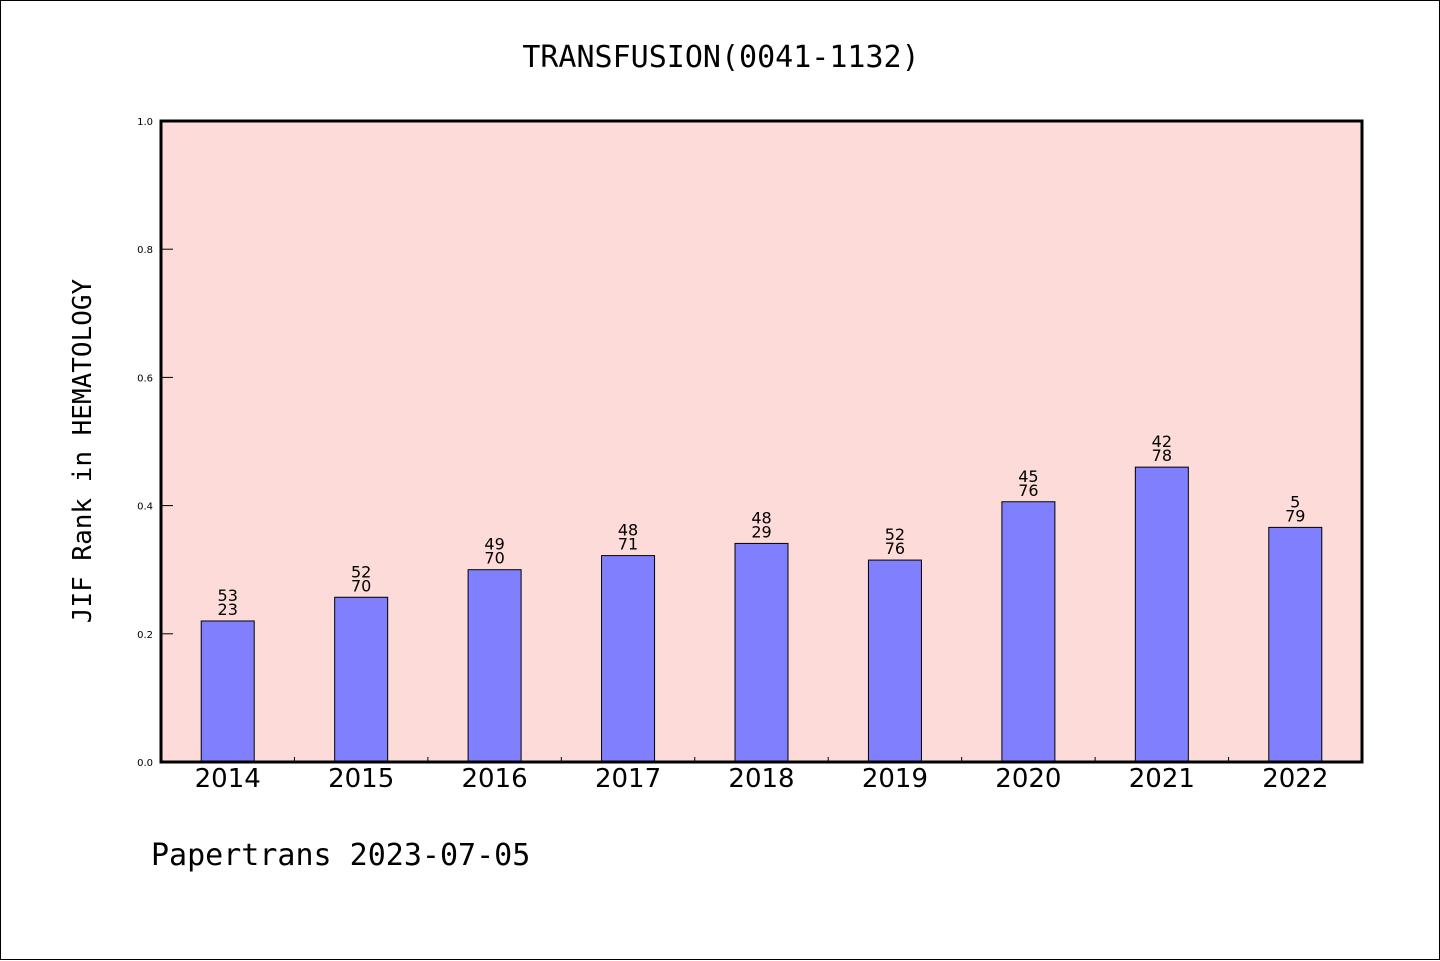 The image size is (1440, 961). Describe the element at coordinates (1295, 779) in the screenshot. I see `x-tick-label: 2022` at that location.